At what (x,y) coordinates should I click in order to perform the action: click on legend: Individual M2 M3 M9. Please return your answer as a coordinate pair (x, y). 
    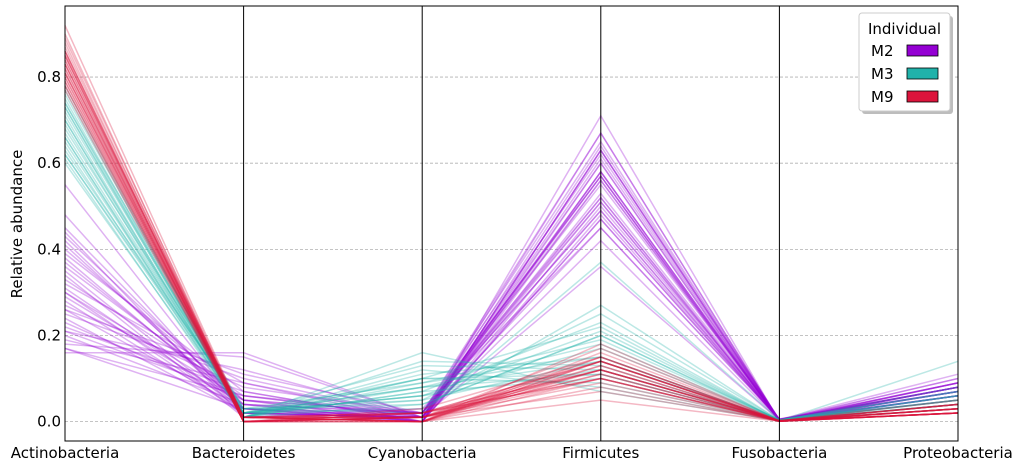
    Looking at the image, I should click on (905, 63).